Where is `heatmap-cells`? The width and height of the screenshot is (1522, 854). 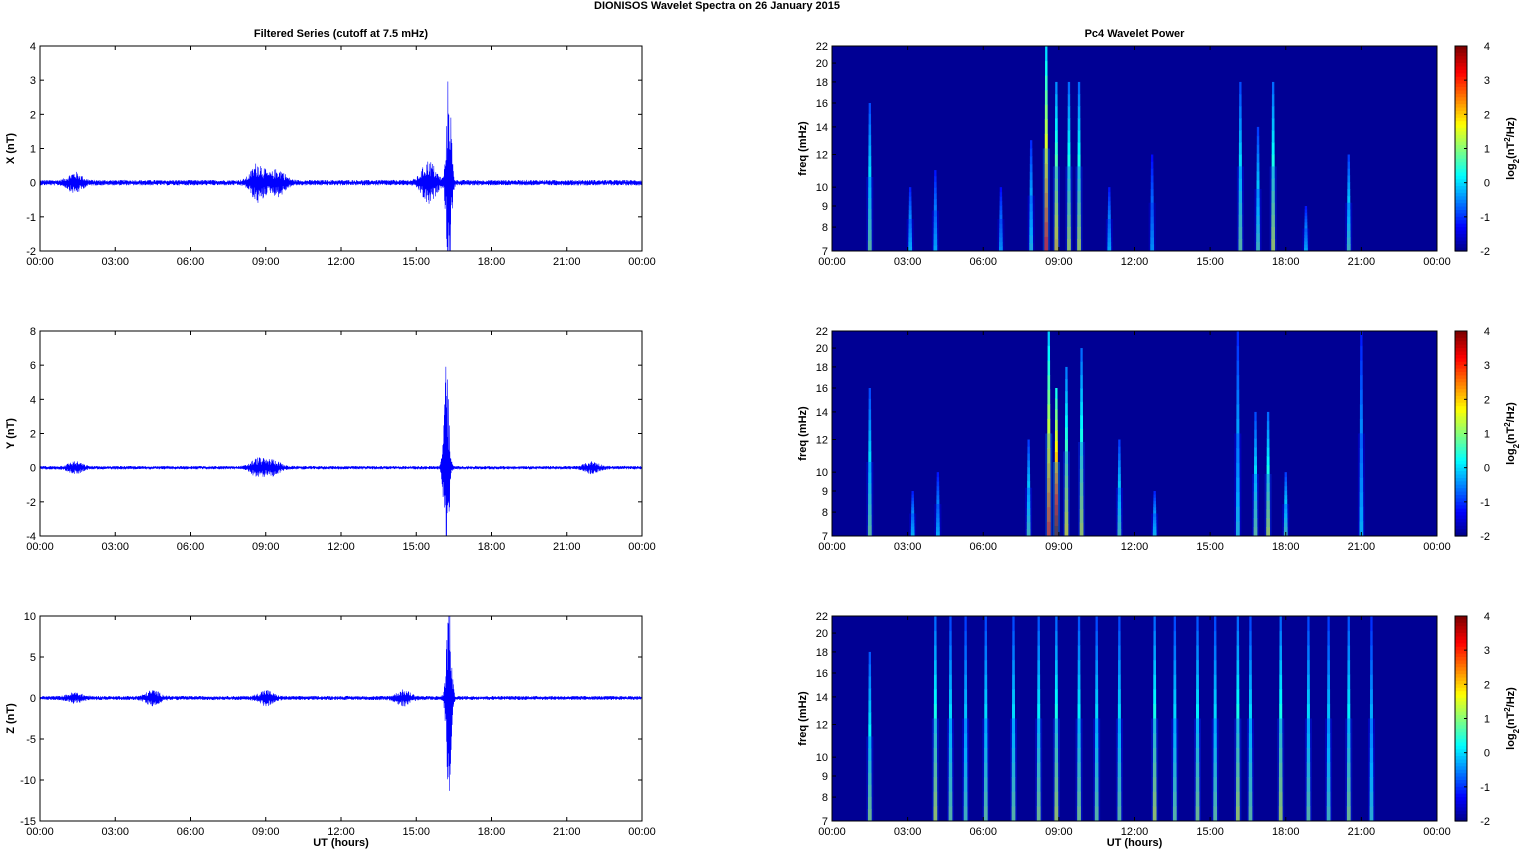
heatmap-cells is located at coordinates (1120, 718).